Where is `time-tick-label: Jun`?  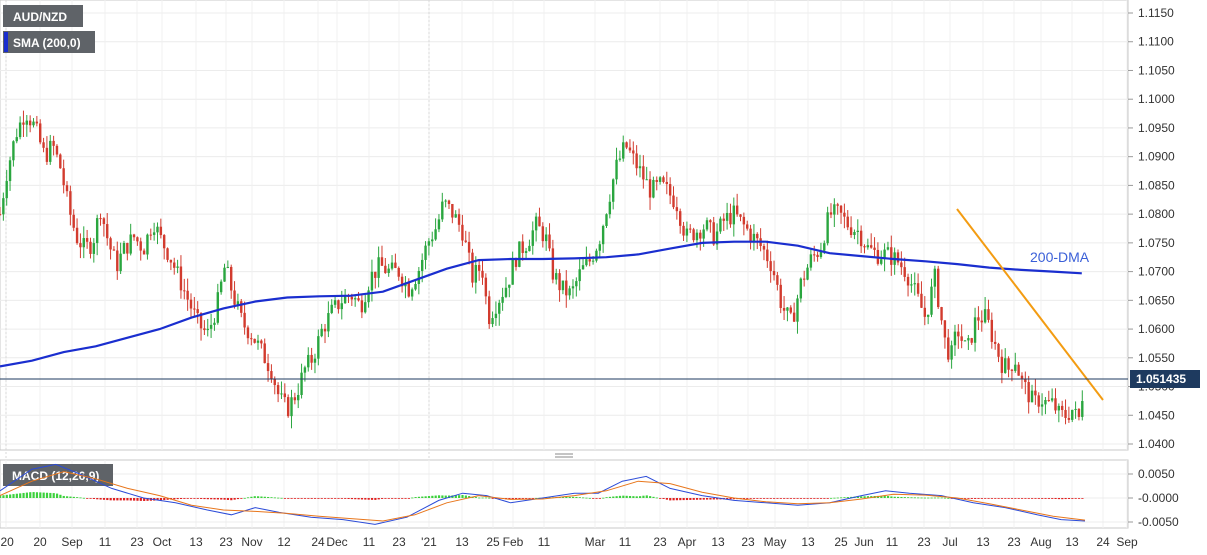
time-tick-label: Jun is located at coordinates (863, 542).